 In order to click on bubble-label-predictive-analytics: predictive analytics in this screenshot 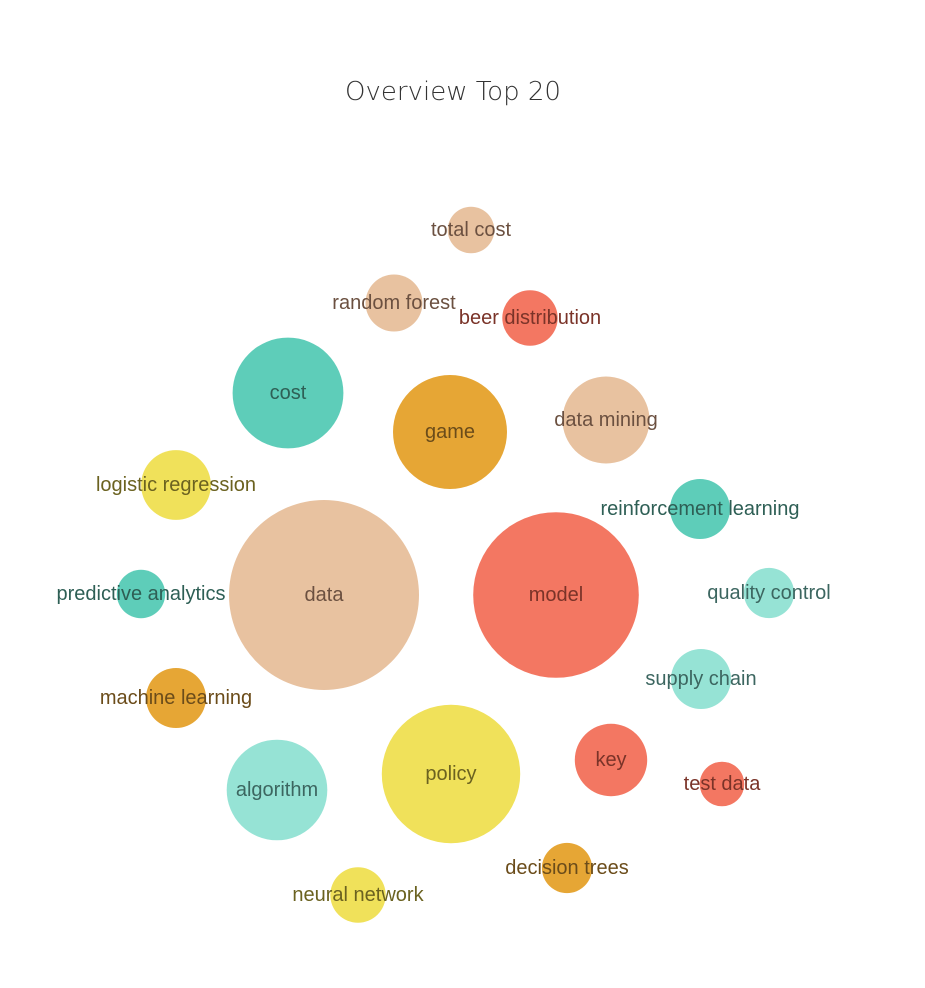, I will do `click(141, 594)`.